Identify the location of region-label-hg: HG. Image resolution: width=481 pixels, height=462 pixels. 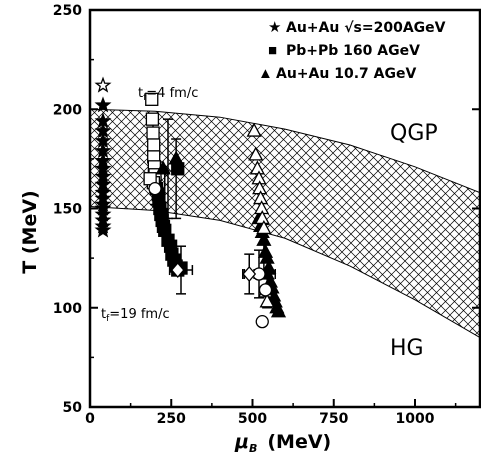
(407, 348).